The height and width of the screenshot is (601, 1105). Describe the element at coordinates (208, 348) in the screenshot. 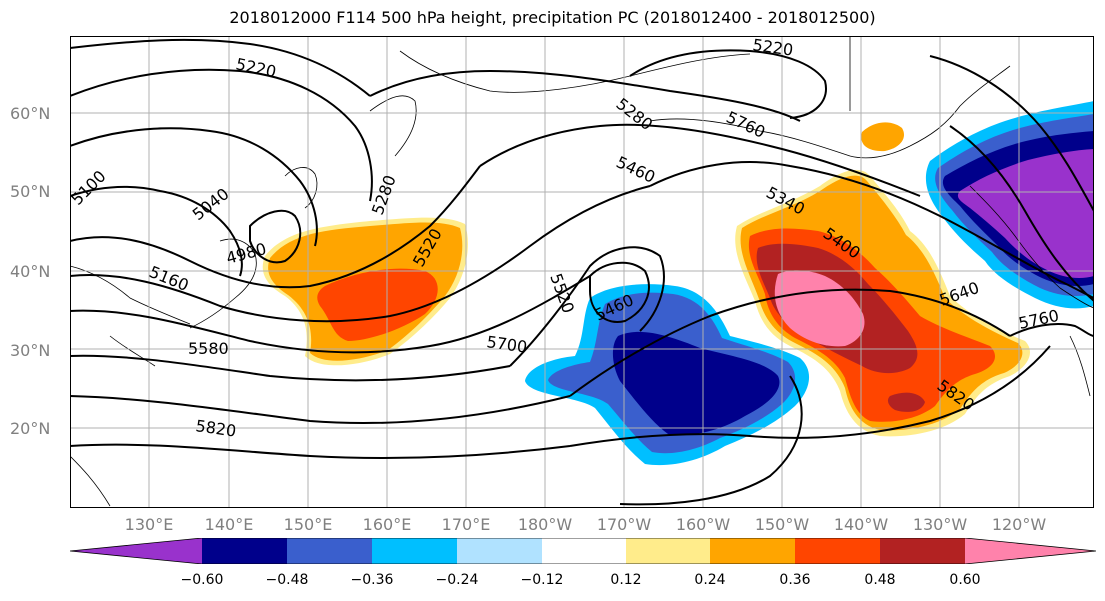

I see `contour-label: 5580` at that location.